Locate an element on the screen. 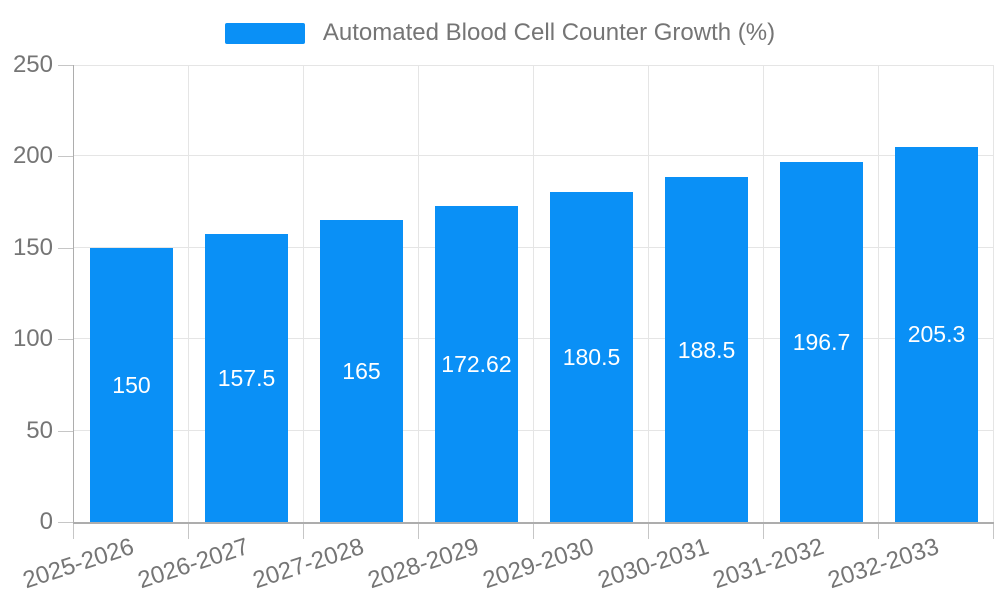 The width and height of the screenshot is (1000, 600). bar-value-label: 196.7 is located at coordinates (821, 342).